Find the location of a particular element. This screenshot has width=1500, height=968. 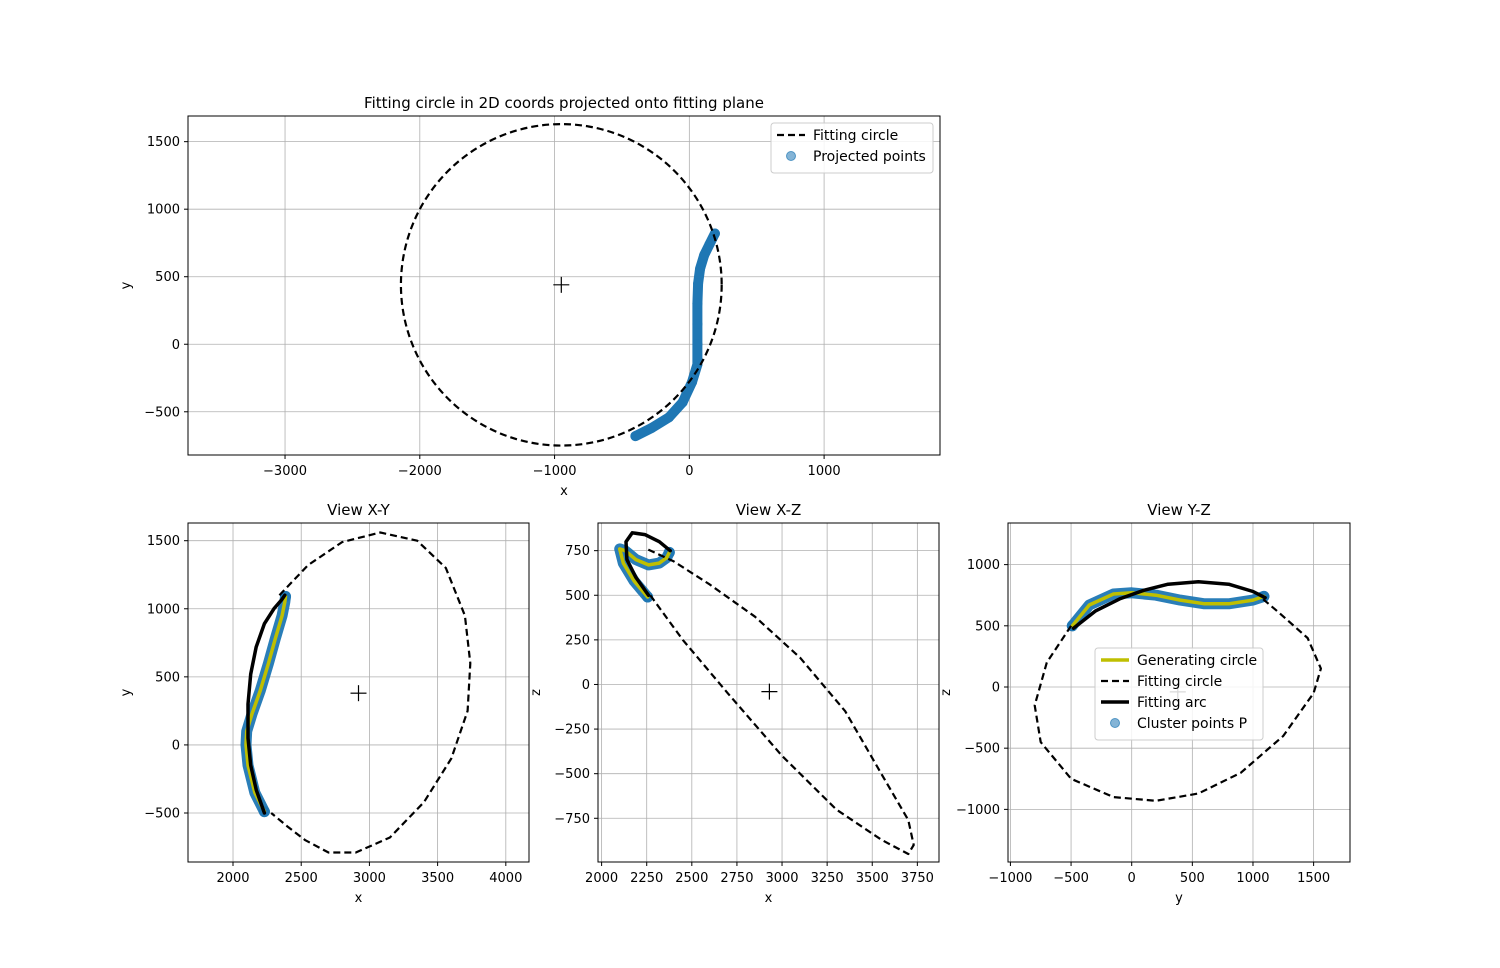

x-tick-label: −500 is located at coordinates (1071, 878).